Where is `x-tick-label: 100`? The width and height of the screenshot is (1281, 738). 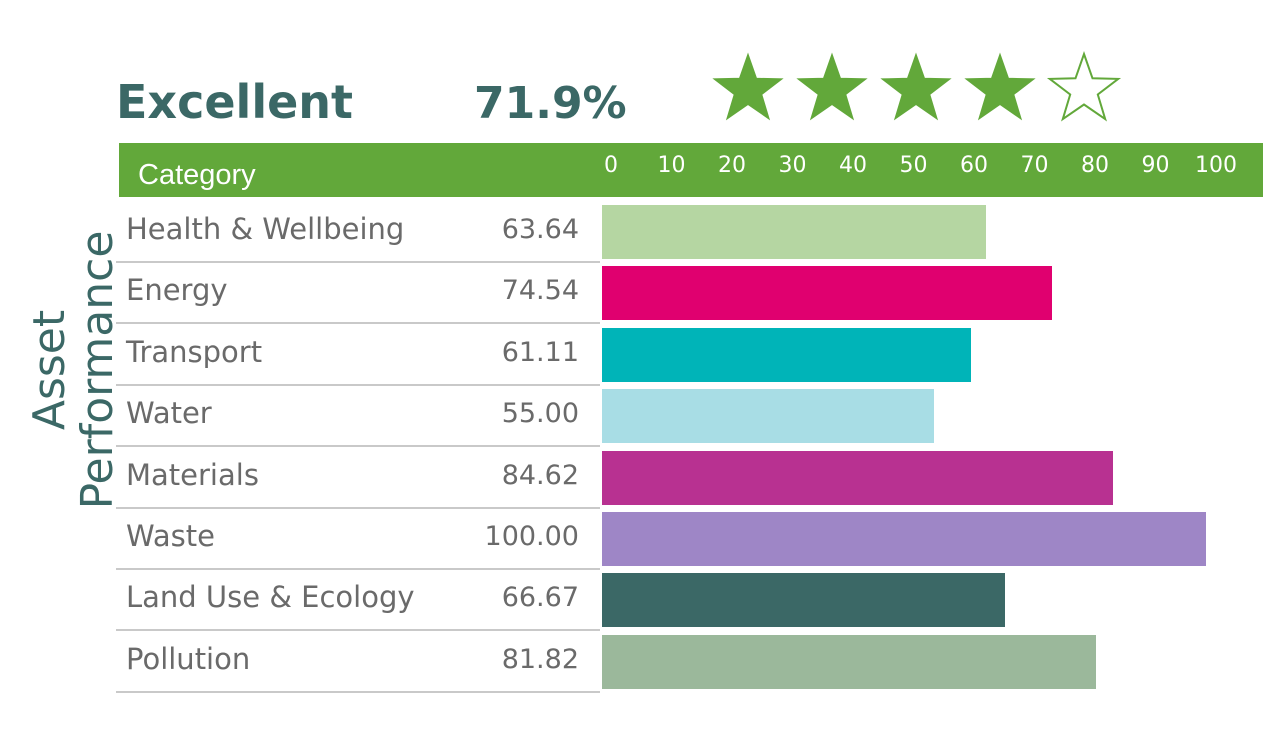 x-tick-label: 100 is located at coordinates (1216, 165).